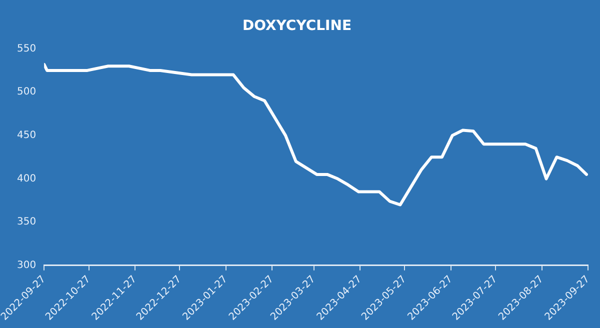  What do you see at coordinates (26, 222) in the screenshot?
I see `y-tick-label: 350` at bounding box center [26, 222].